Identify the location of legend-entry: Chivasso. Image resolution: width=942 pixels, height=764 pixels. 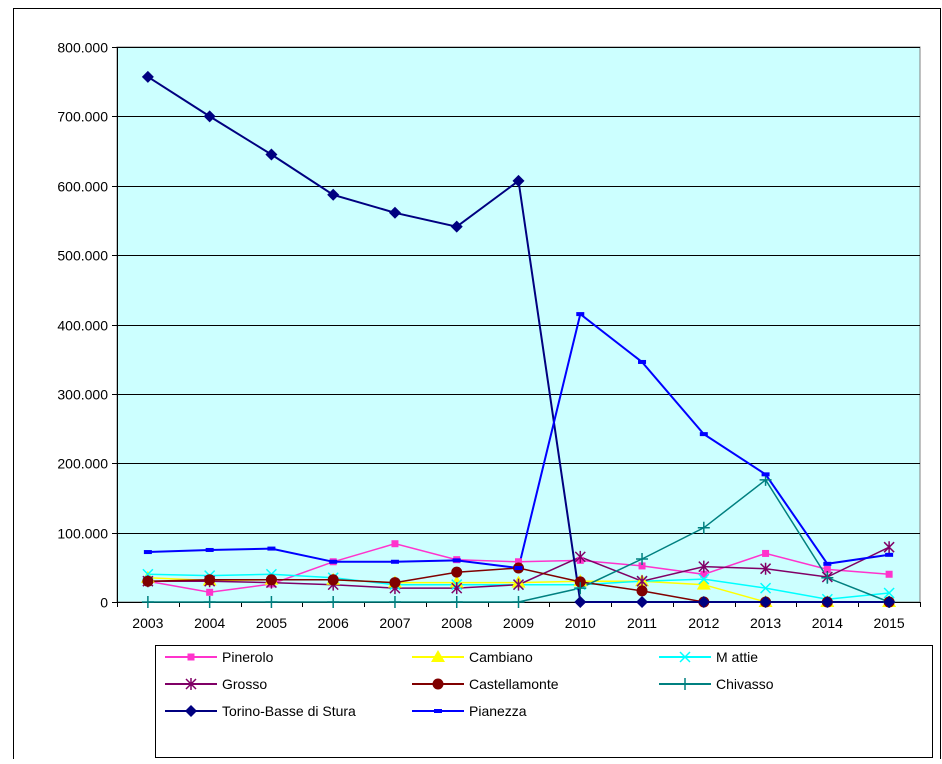
(716, 684).